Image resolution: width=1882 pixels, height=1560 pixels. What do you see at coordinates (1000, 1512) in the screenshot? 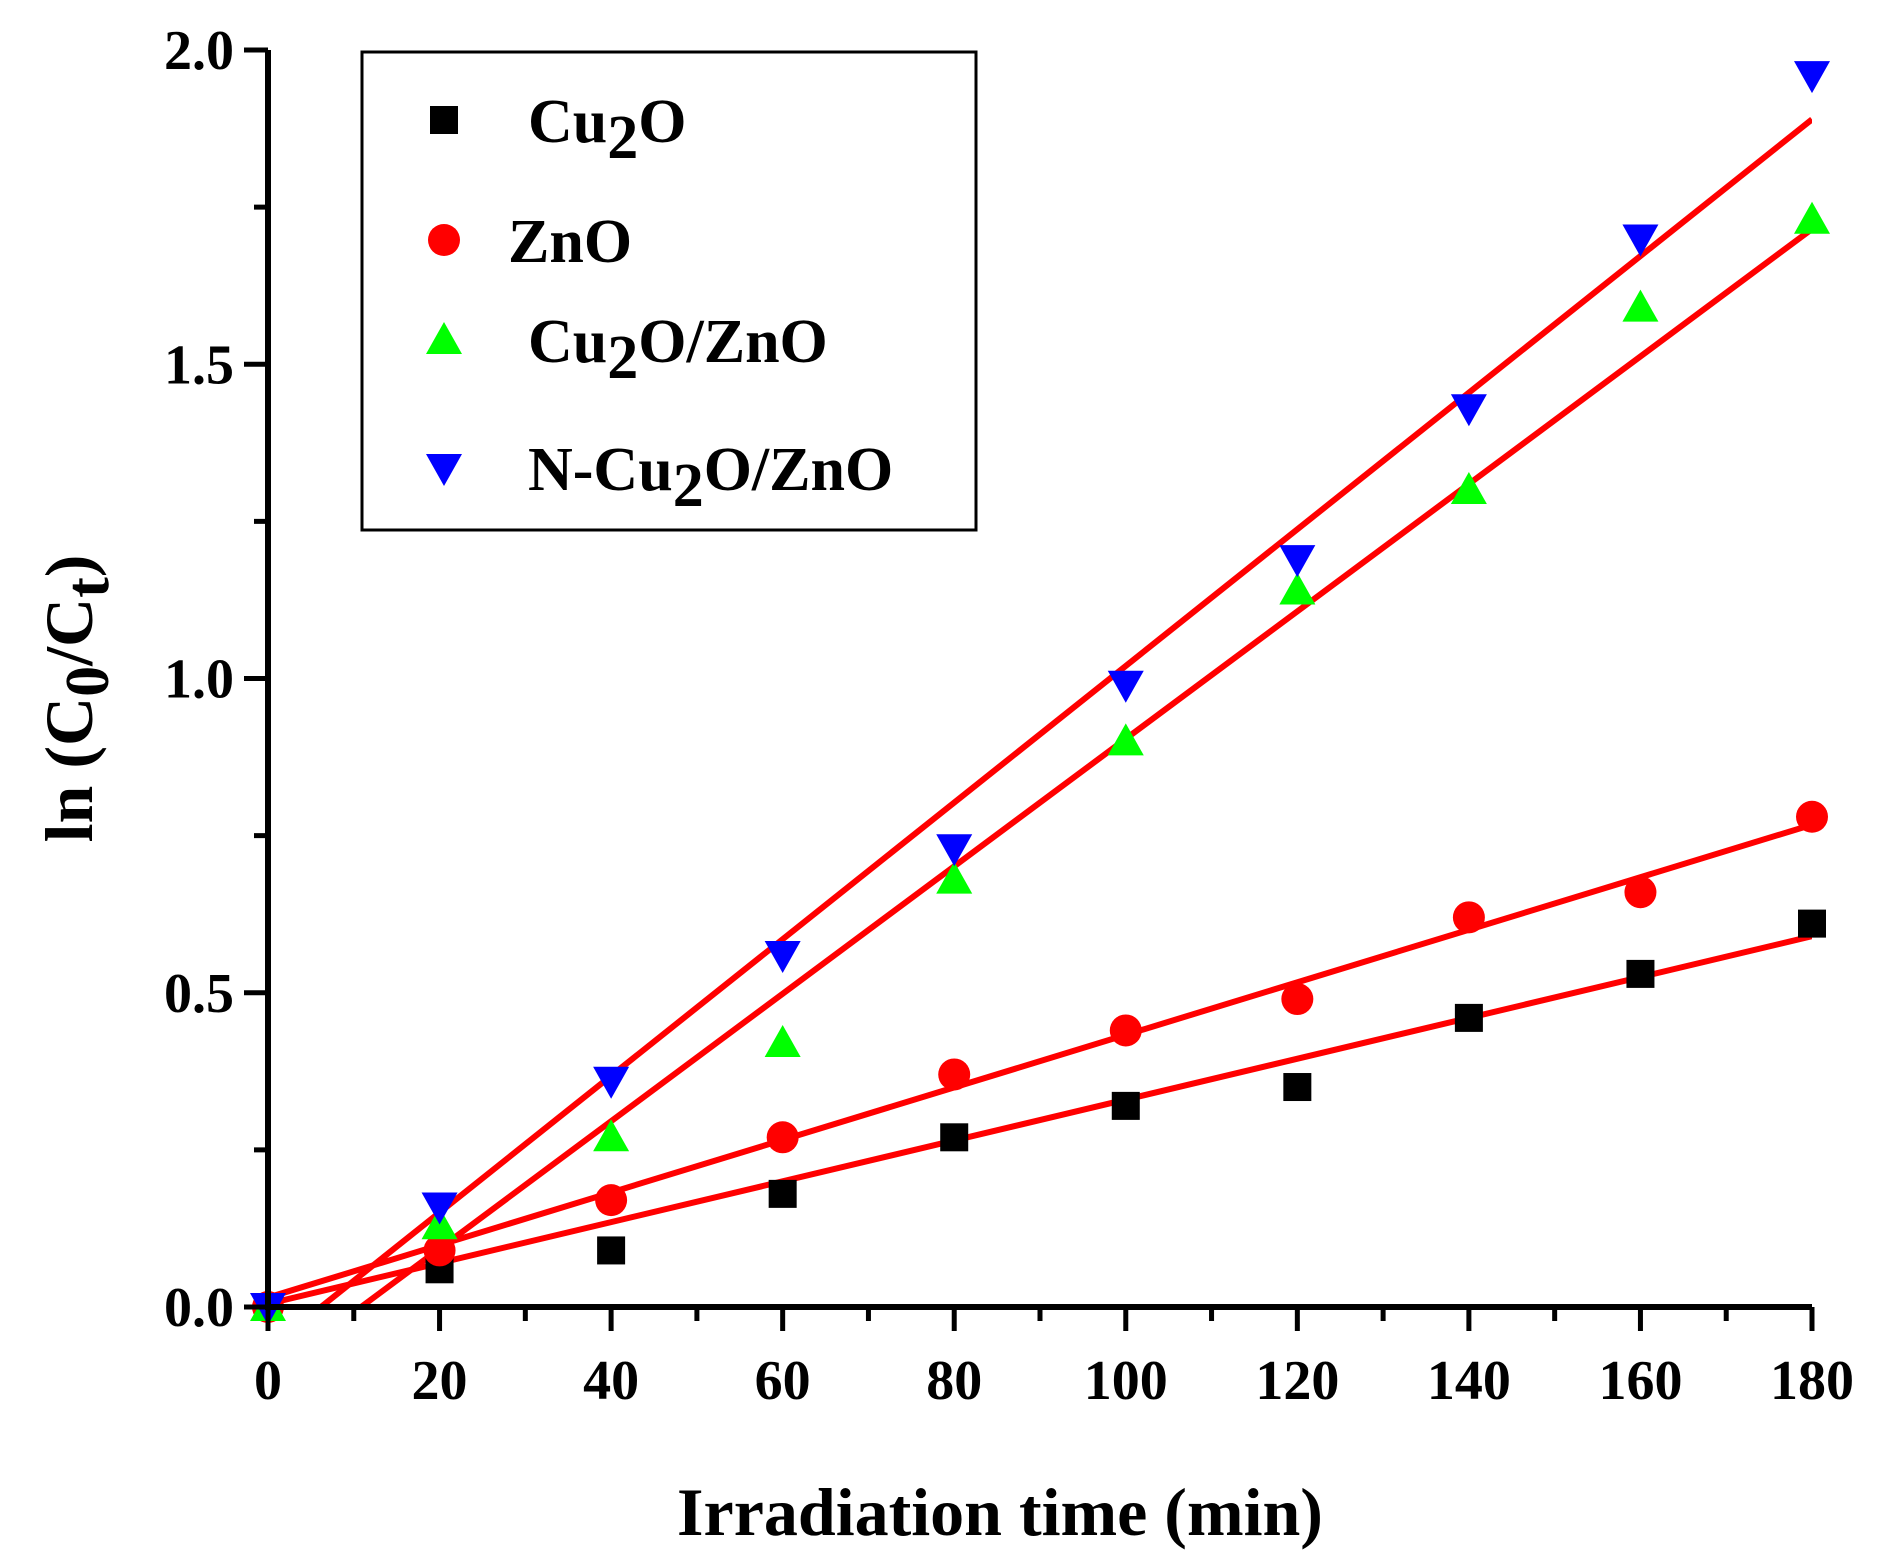
I see `x-axis-title: Irradiation time (min)` at bounding box center [1000, 1512].